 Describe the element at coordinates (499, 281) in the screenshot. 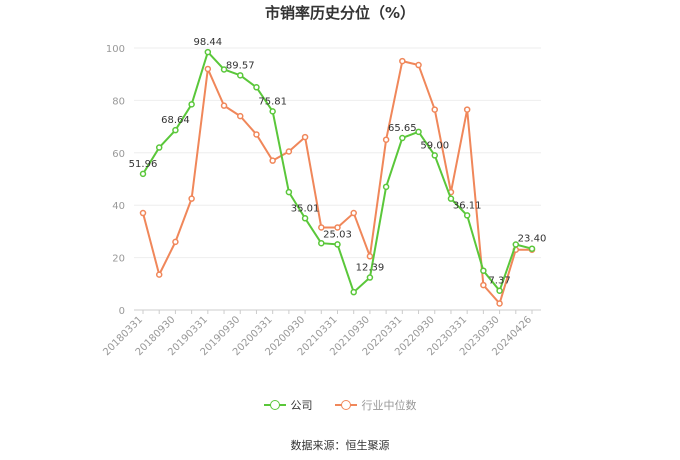

I see `data-label: 7.37` at that location.